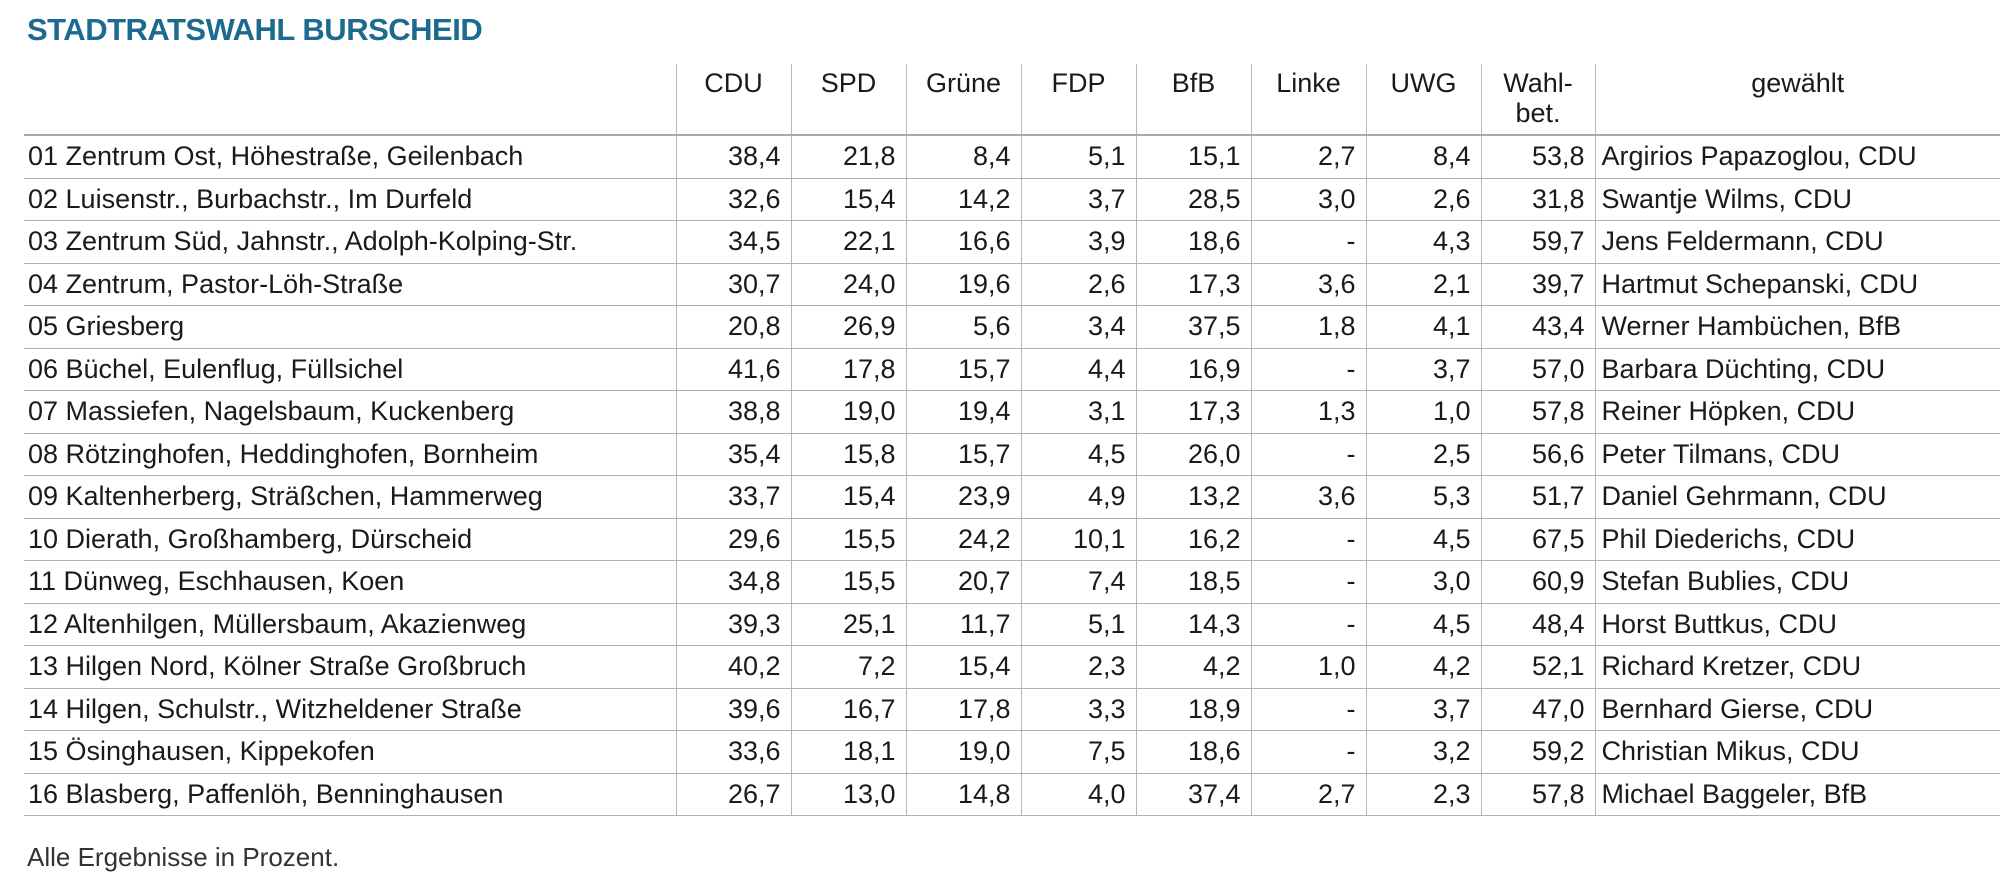 Image resolution: width=2000 pixels, height=889 pixels. What do you see at coordinates (1797, 412) in the screenshot?
I see `cell-gewaehlt: Reiner Höpken, CDU` at bounding box center [1797, 412].